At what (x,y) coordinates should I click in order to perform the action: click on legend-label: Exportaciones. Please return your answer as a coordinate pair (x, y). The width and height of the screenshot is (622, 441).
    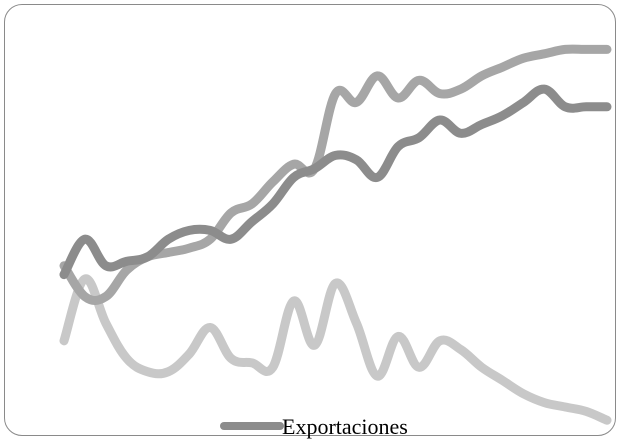
    Looking at the image, I should click on (345, 426).